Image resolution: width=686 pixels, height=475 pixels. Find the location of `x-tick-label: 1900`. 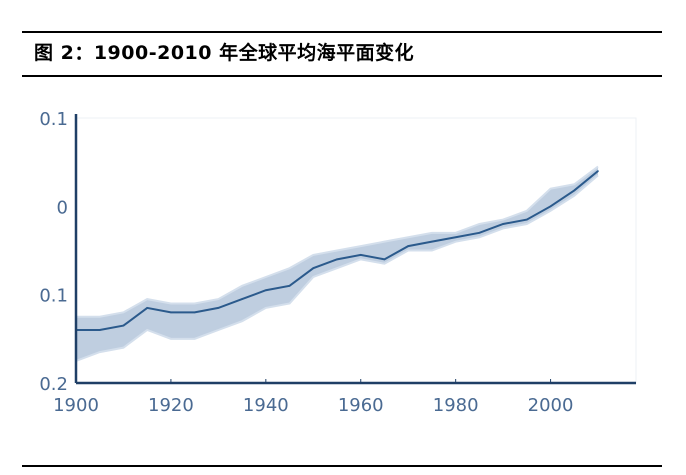

x-tick-label: 1900 is located at coordinates (76, 405).